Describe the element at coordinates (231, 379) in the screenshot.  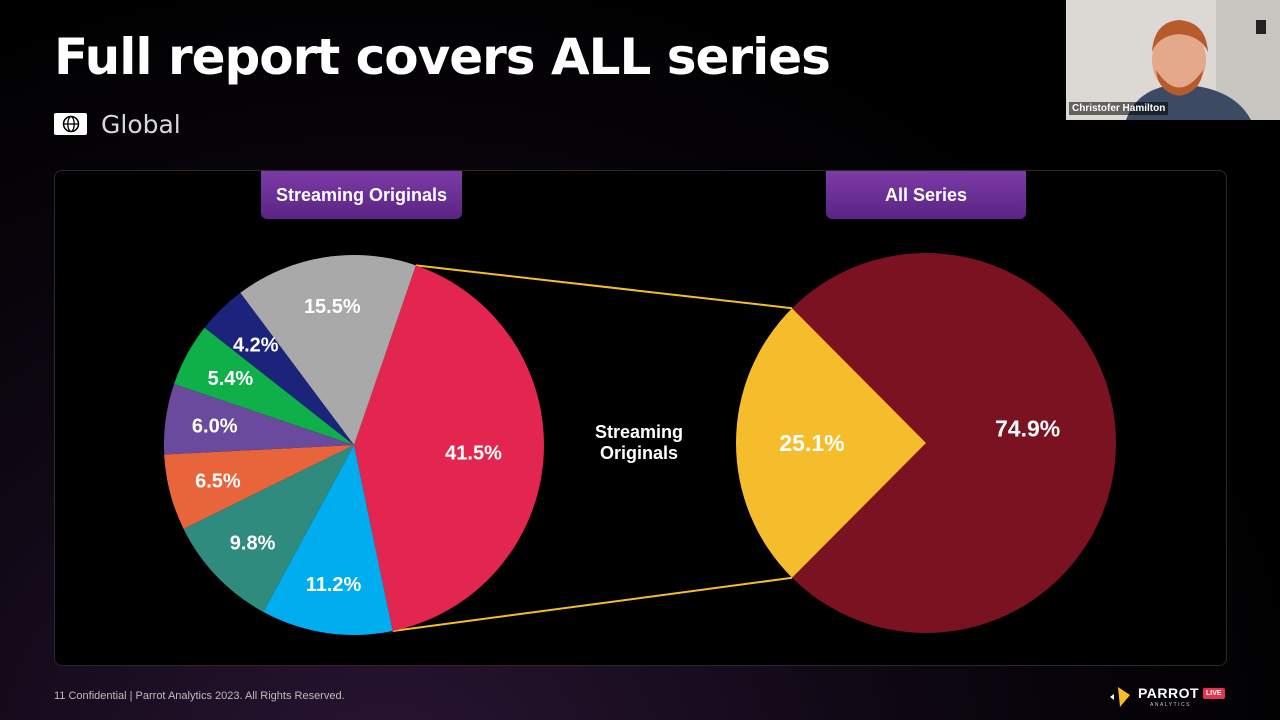
I see `pie-label-left-5: 5.4%` at that location.